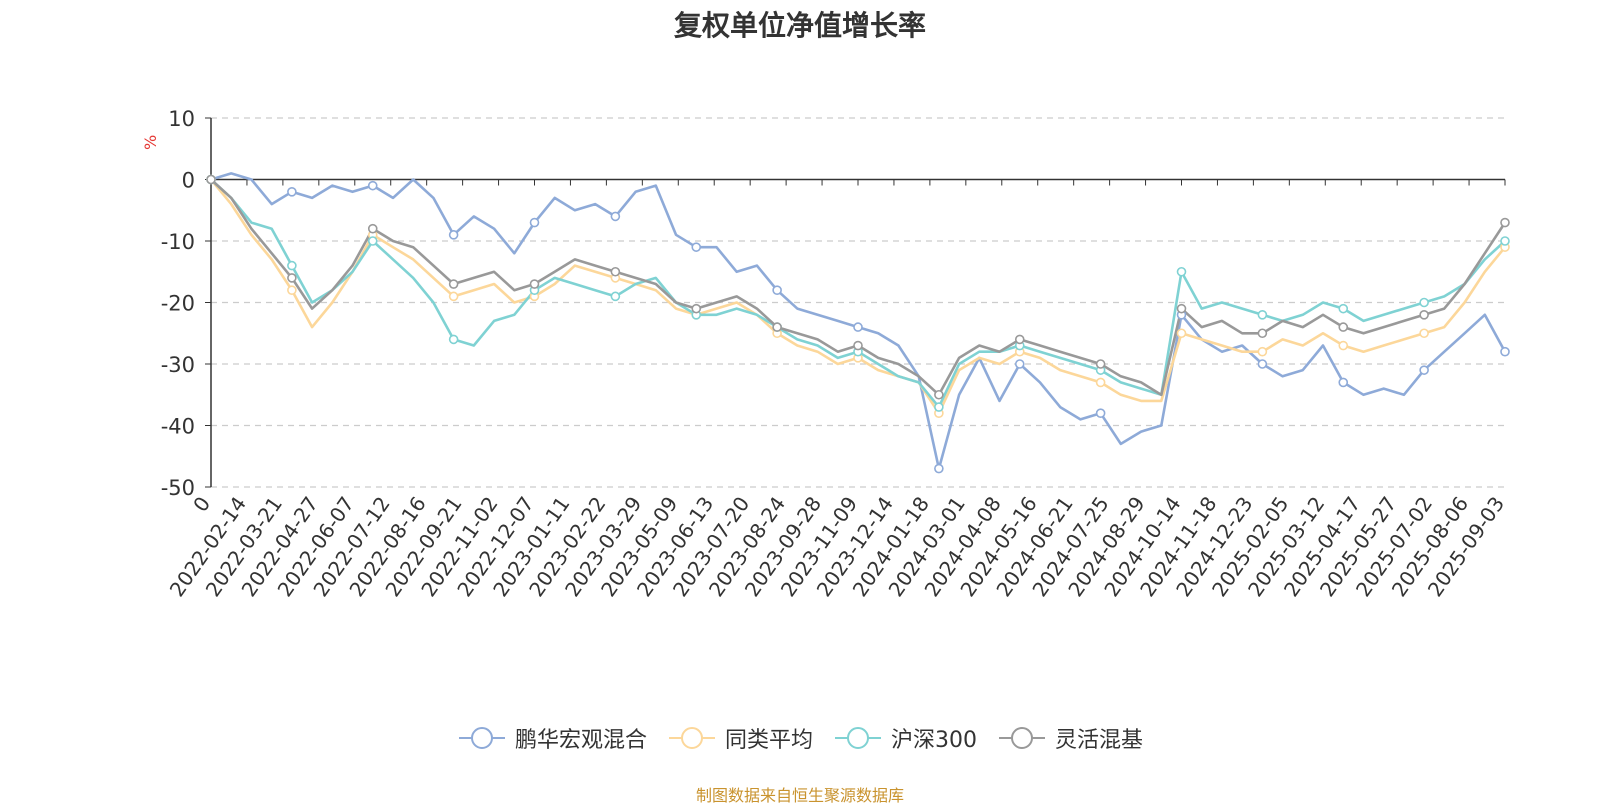 This screenshot has width=1600, height=806. I want to click on legend-item: 鹏华宏观混合, so click(552, 738).